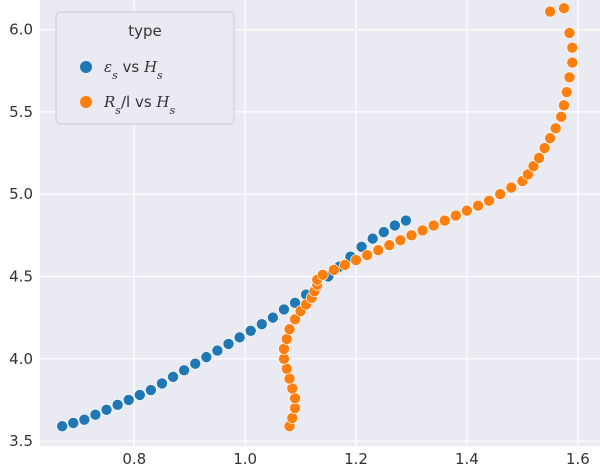 The image size is (600, 466). What do you see at coordinates (150, 67) in the screenshot?
I see `legend-label-series-1-symbol-2: H` at bounding box center [150, 67].